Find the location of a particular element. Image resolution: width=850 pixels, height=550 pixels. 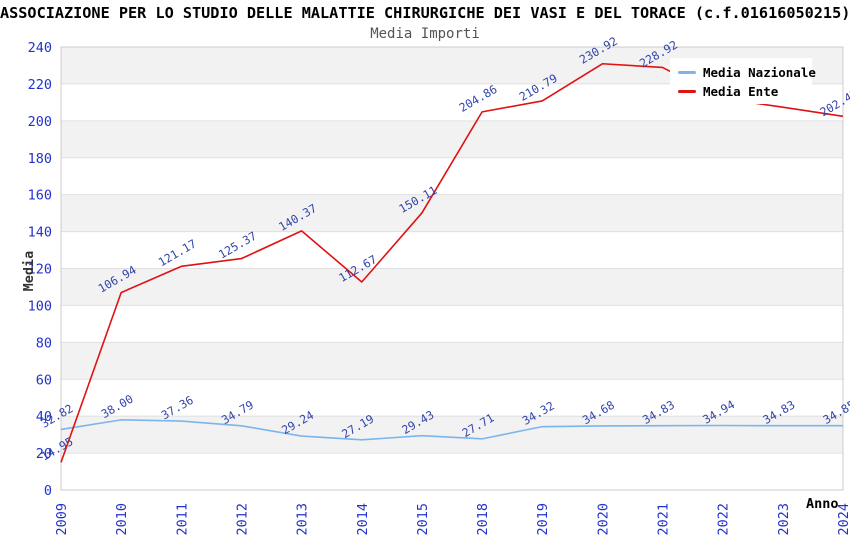

media-nazionale-dash-icon is located at coordinates (687, 72).